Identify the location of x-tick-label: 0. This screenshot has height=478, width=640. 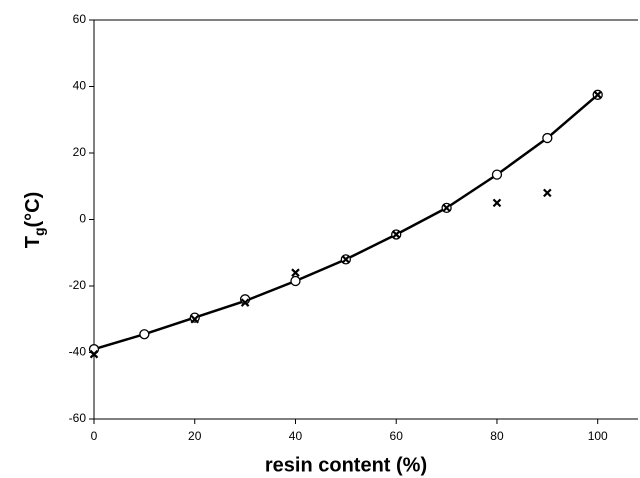
(94, 436).